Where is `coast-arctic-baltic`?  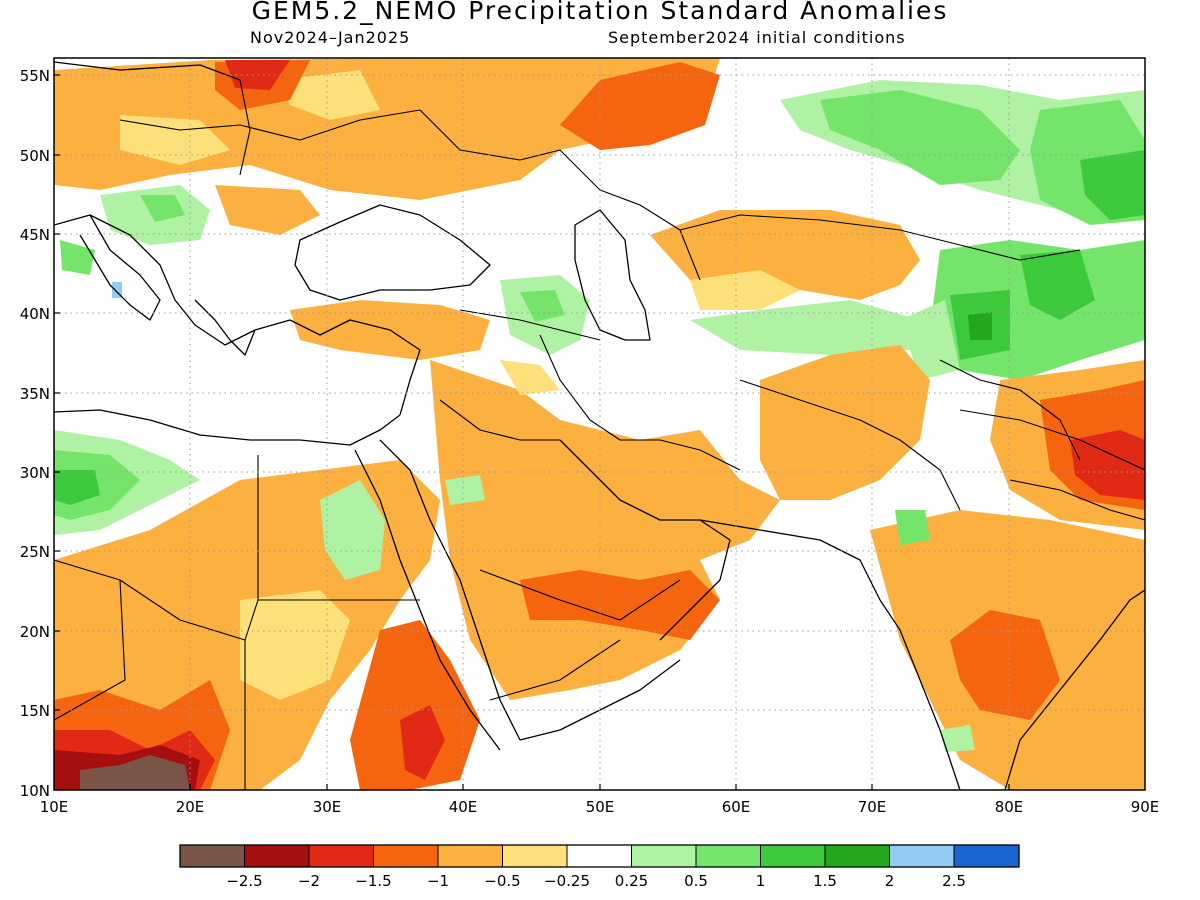 coast-arctic-baltic is located at coordinates (147, 71).